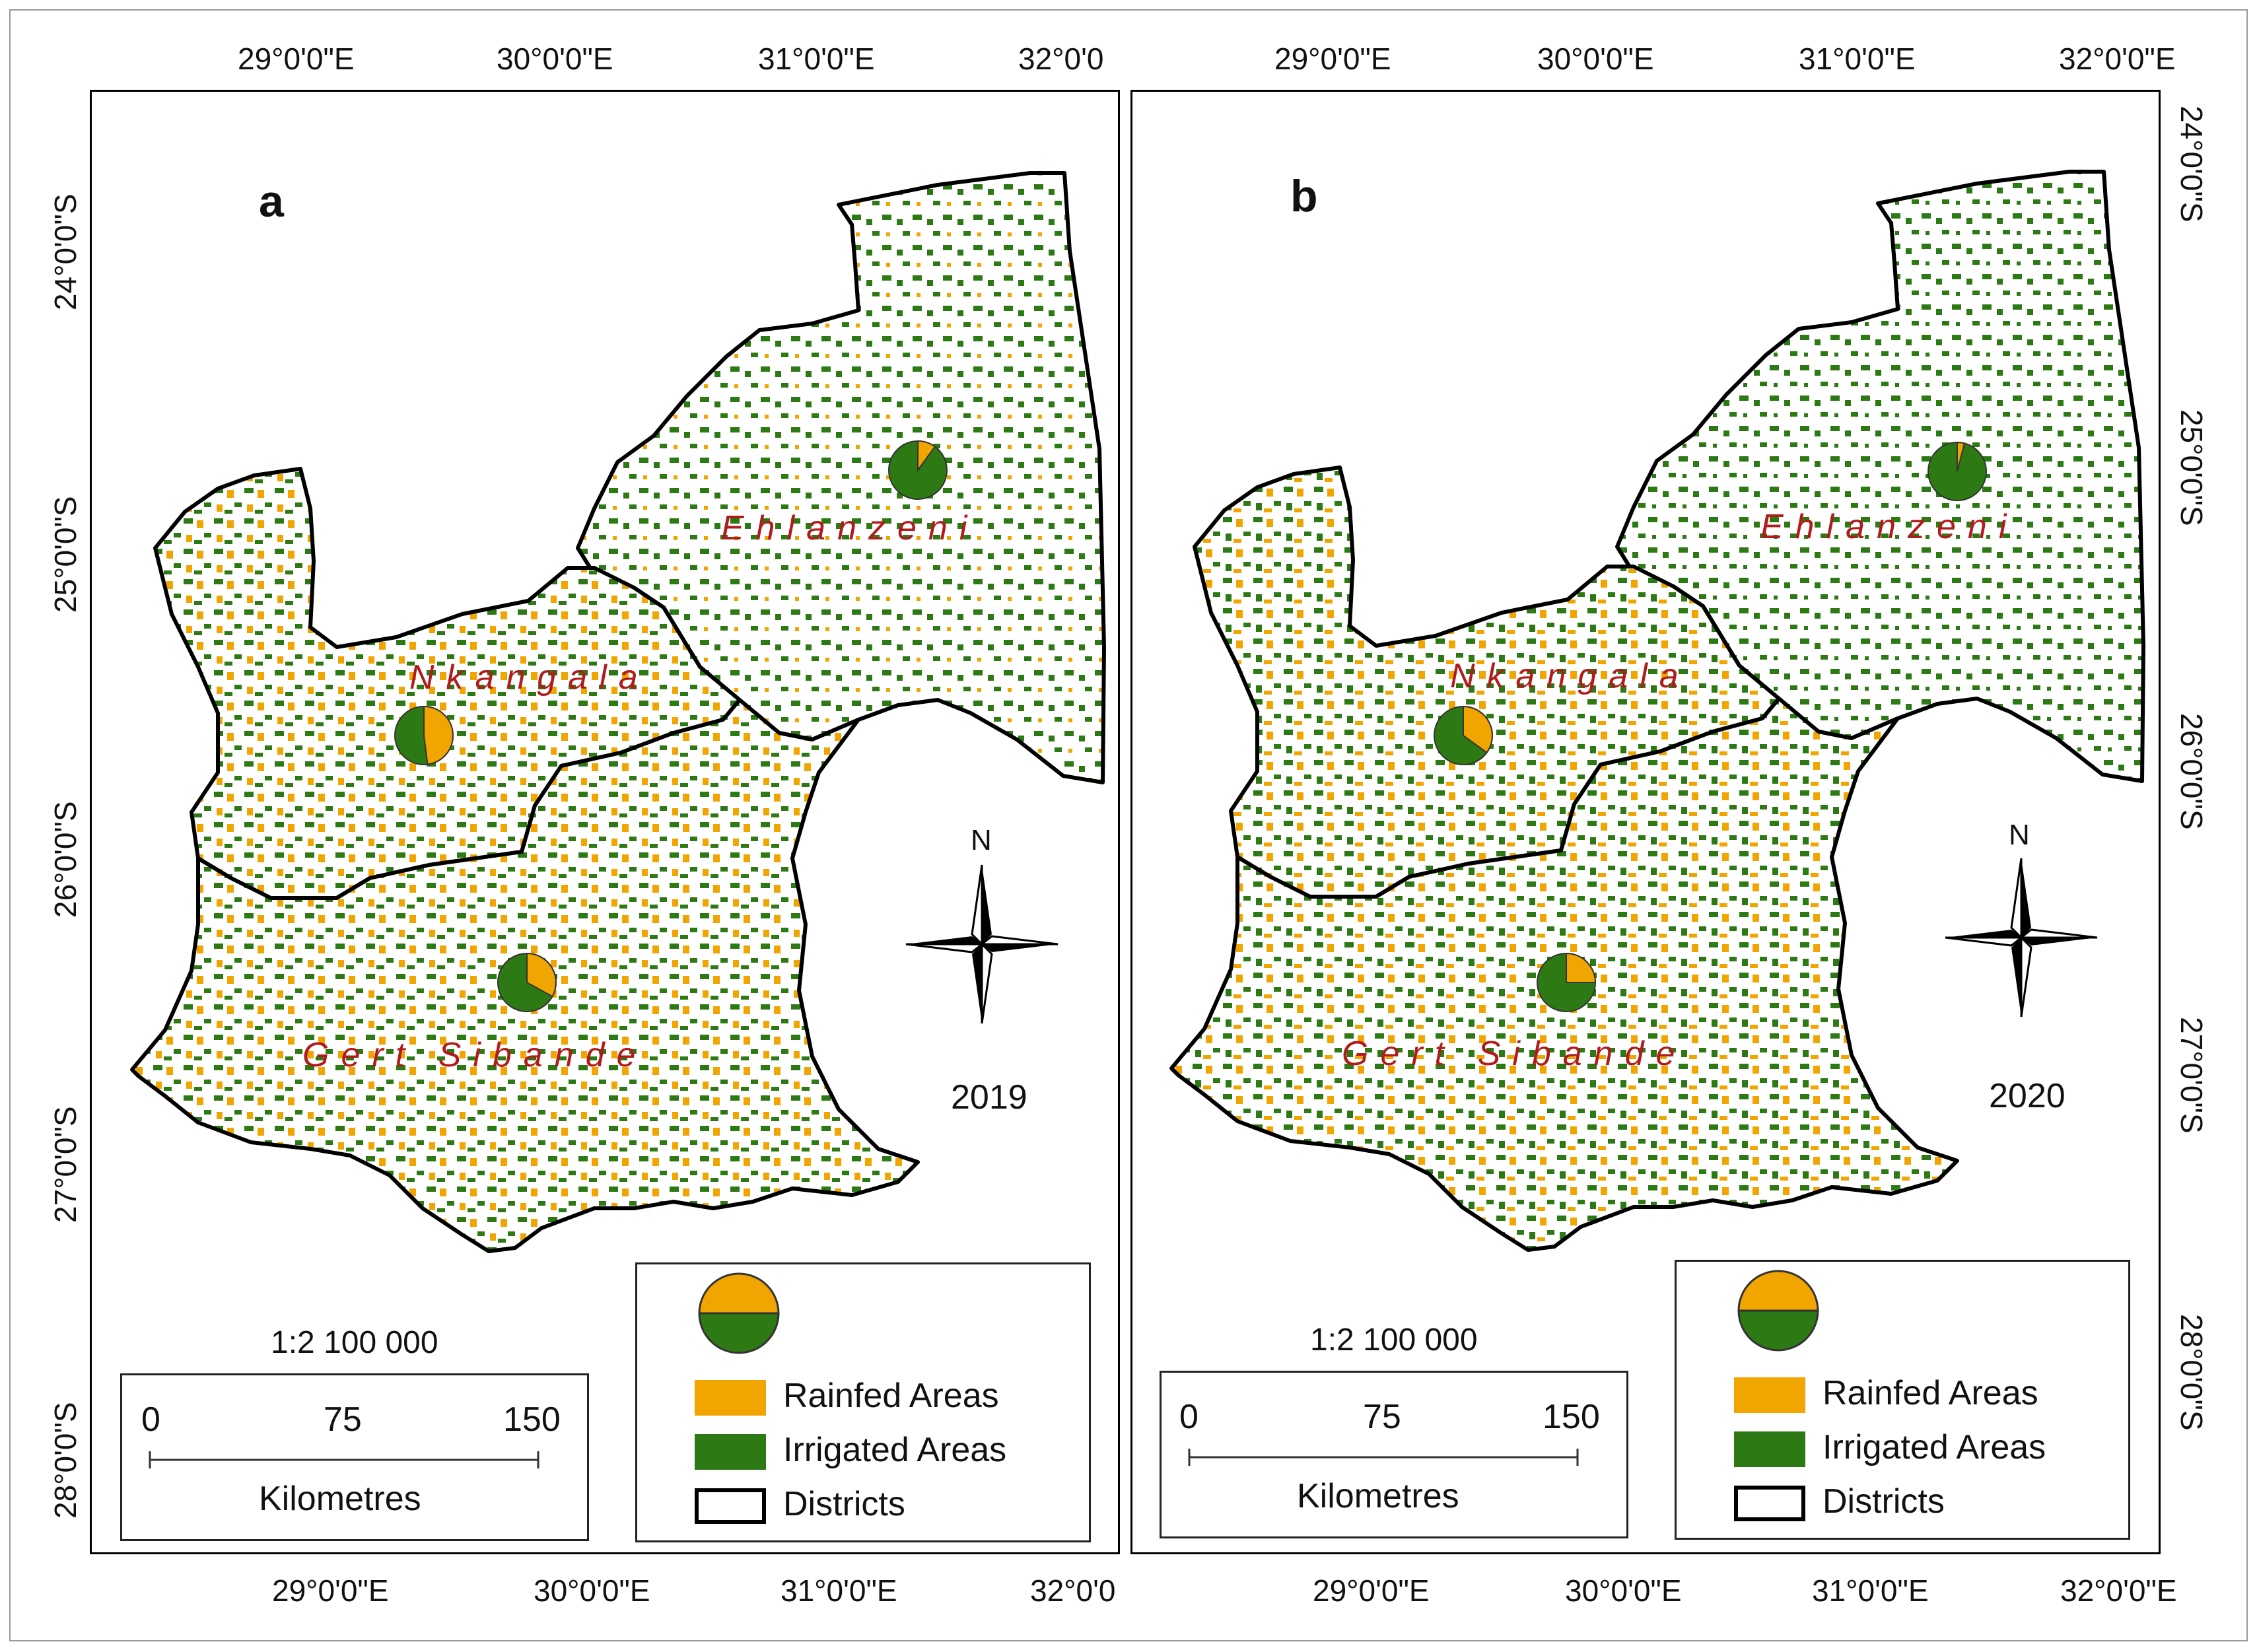  Describe the element at coordinates (2191, 771) in the screenshot. I see `lat-label: 26°0'0"S` at that location.